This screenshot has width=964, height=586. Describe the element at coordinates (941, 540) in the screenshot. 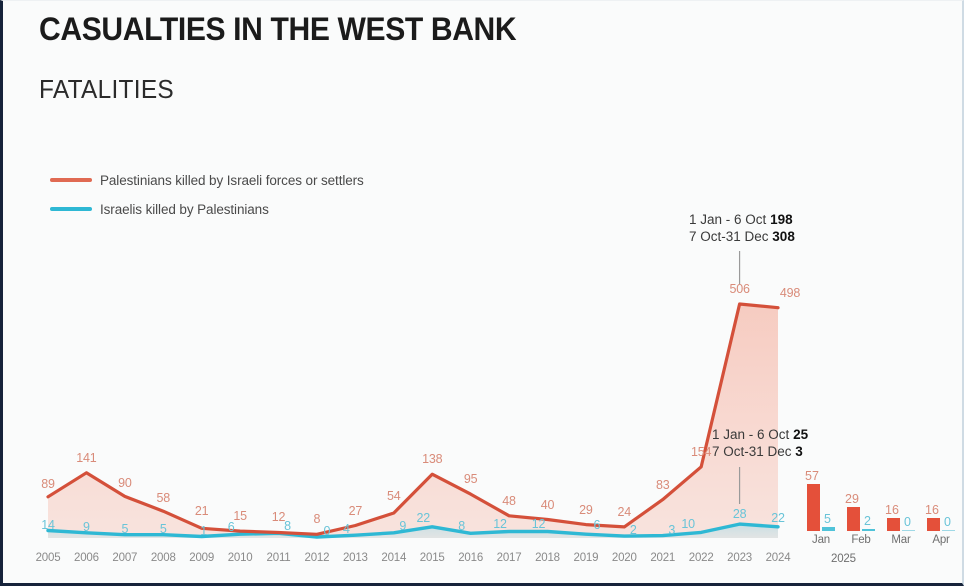

I see `month-label: Apr` at that location.